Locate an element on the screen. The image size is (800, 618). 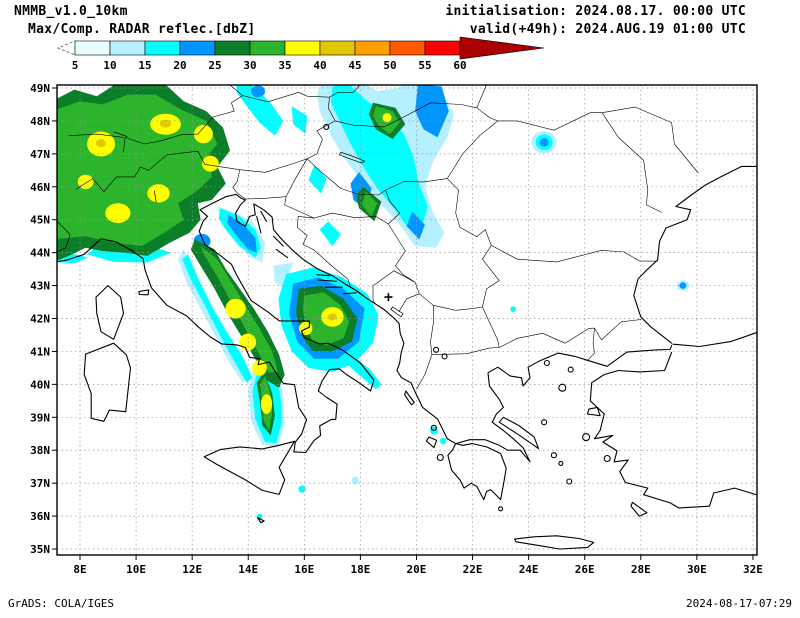
x-axis-label: 10E is located at coordinates (136, 569).